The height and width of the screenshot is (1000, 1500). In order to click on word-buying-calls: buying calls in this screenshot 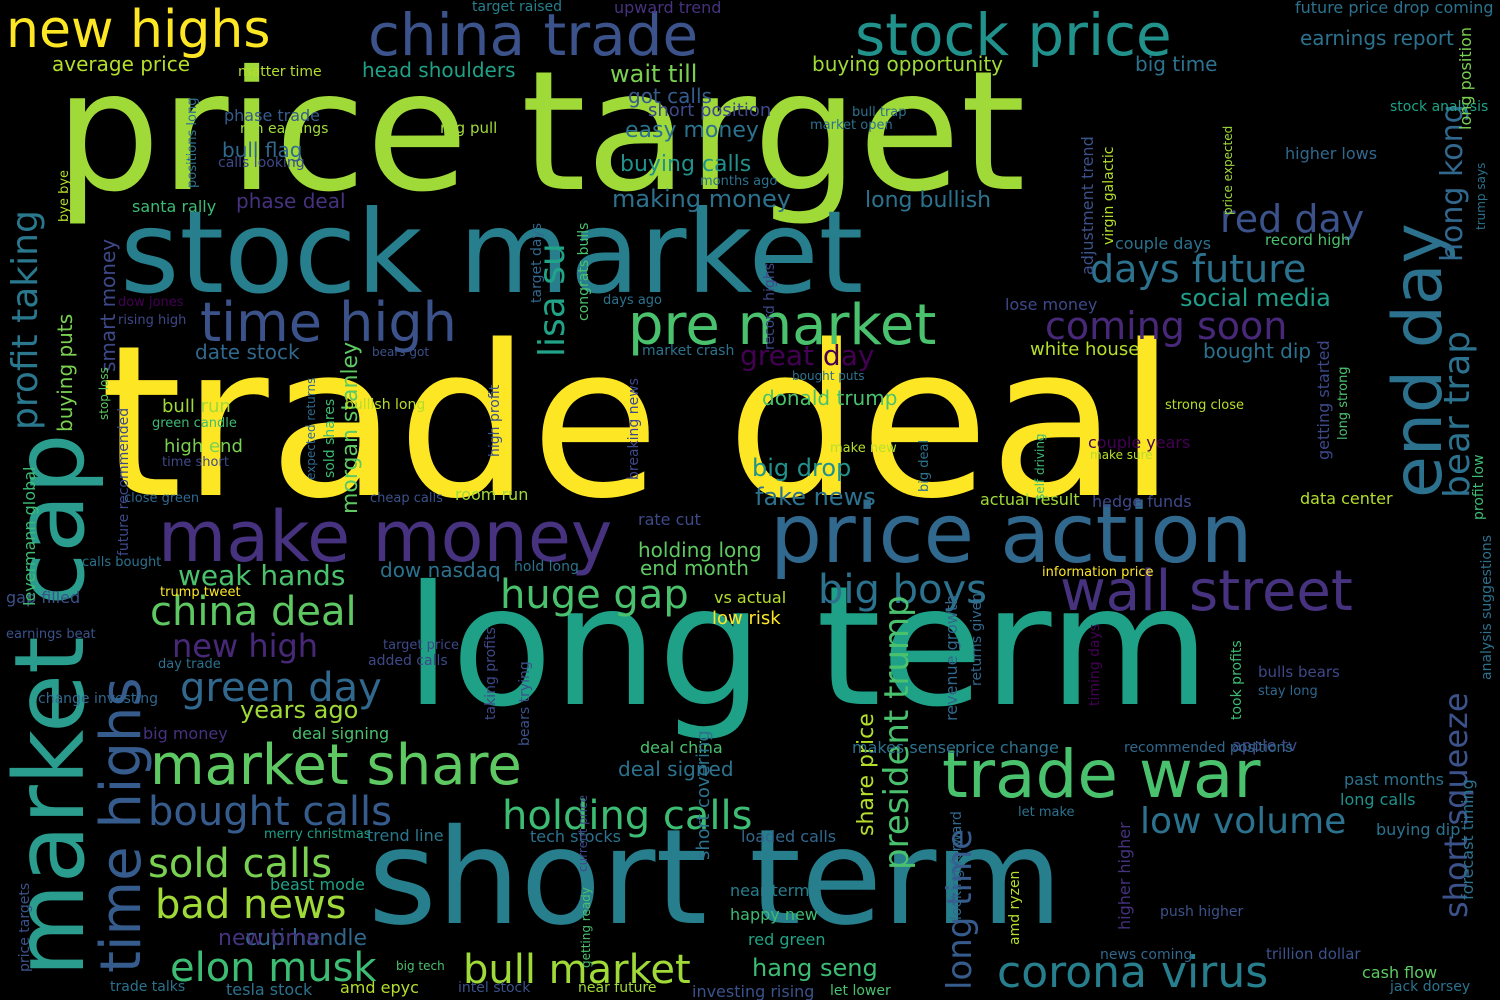, I will do `click(686, 164)`.